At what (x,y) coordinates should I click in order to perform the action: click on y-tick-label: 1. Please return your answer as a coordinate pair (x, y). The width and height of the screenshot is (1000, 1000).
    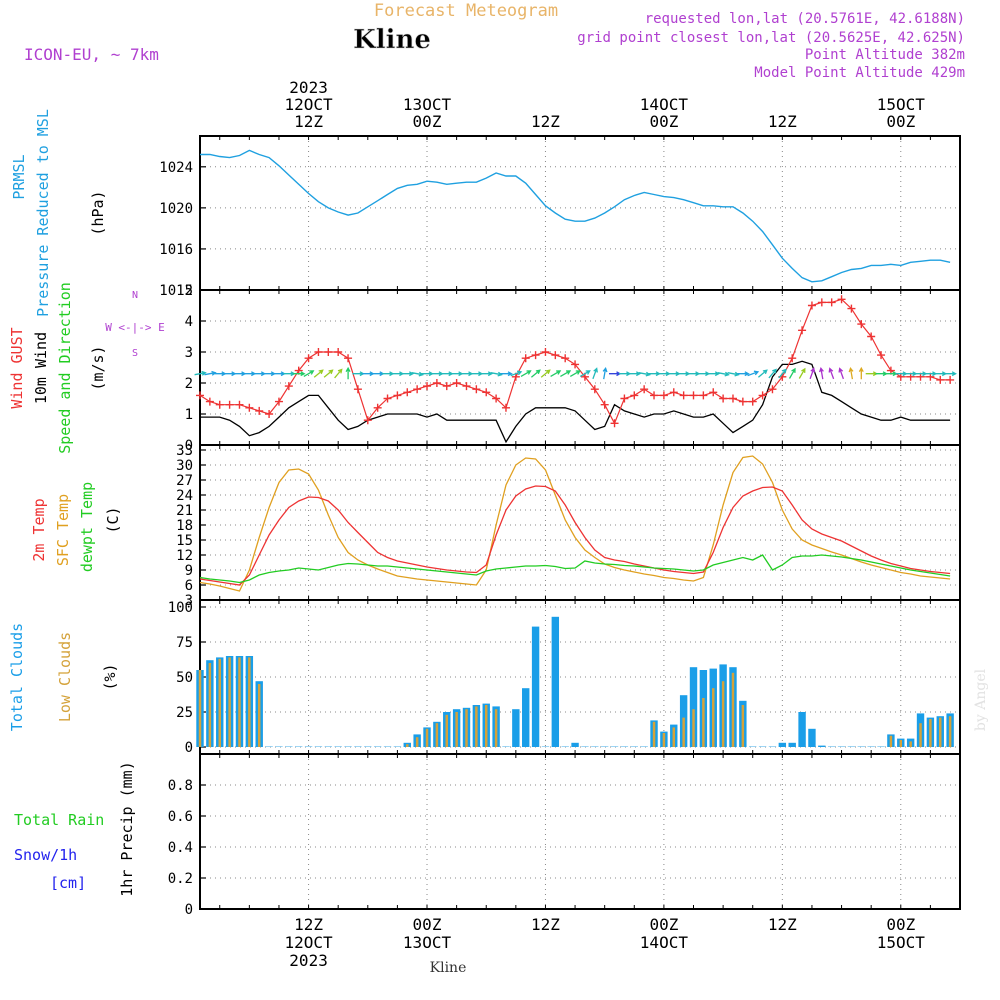
    Looking at the image, I should click on (189, 415).